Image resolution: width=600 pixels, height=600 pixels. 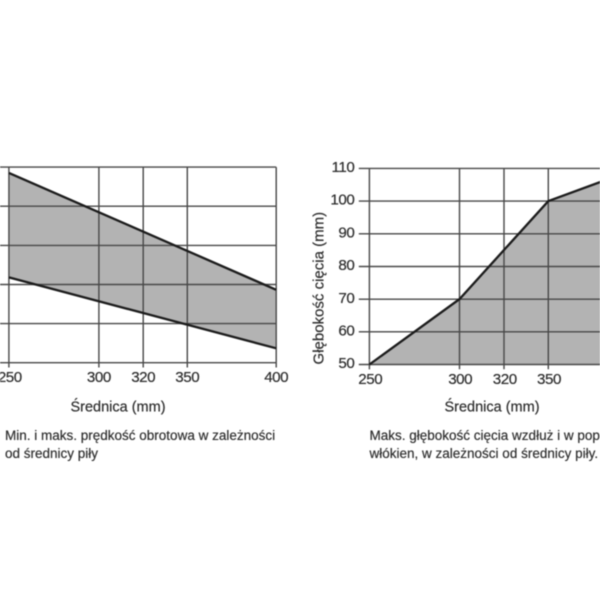 What do you see at coordinates (346, 265) in the screenshot?
I see `svg-text: 80` at bounding box center [346, 265].